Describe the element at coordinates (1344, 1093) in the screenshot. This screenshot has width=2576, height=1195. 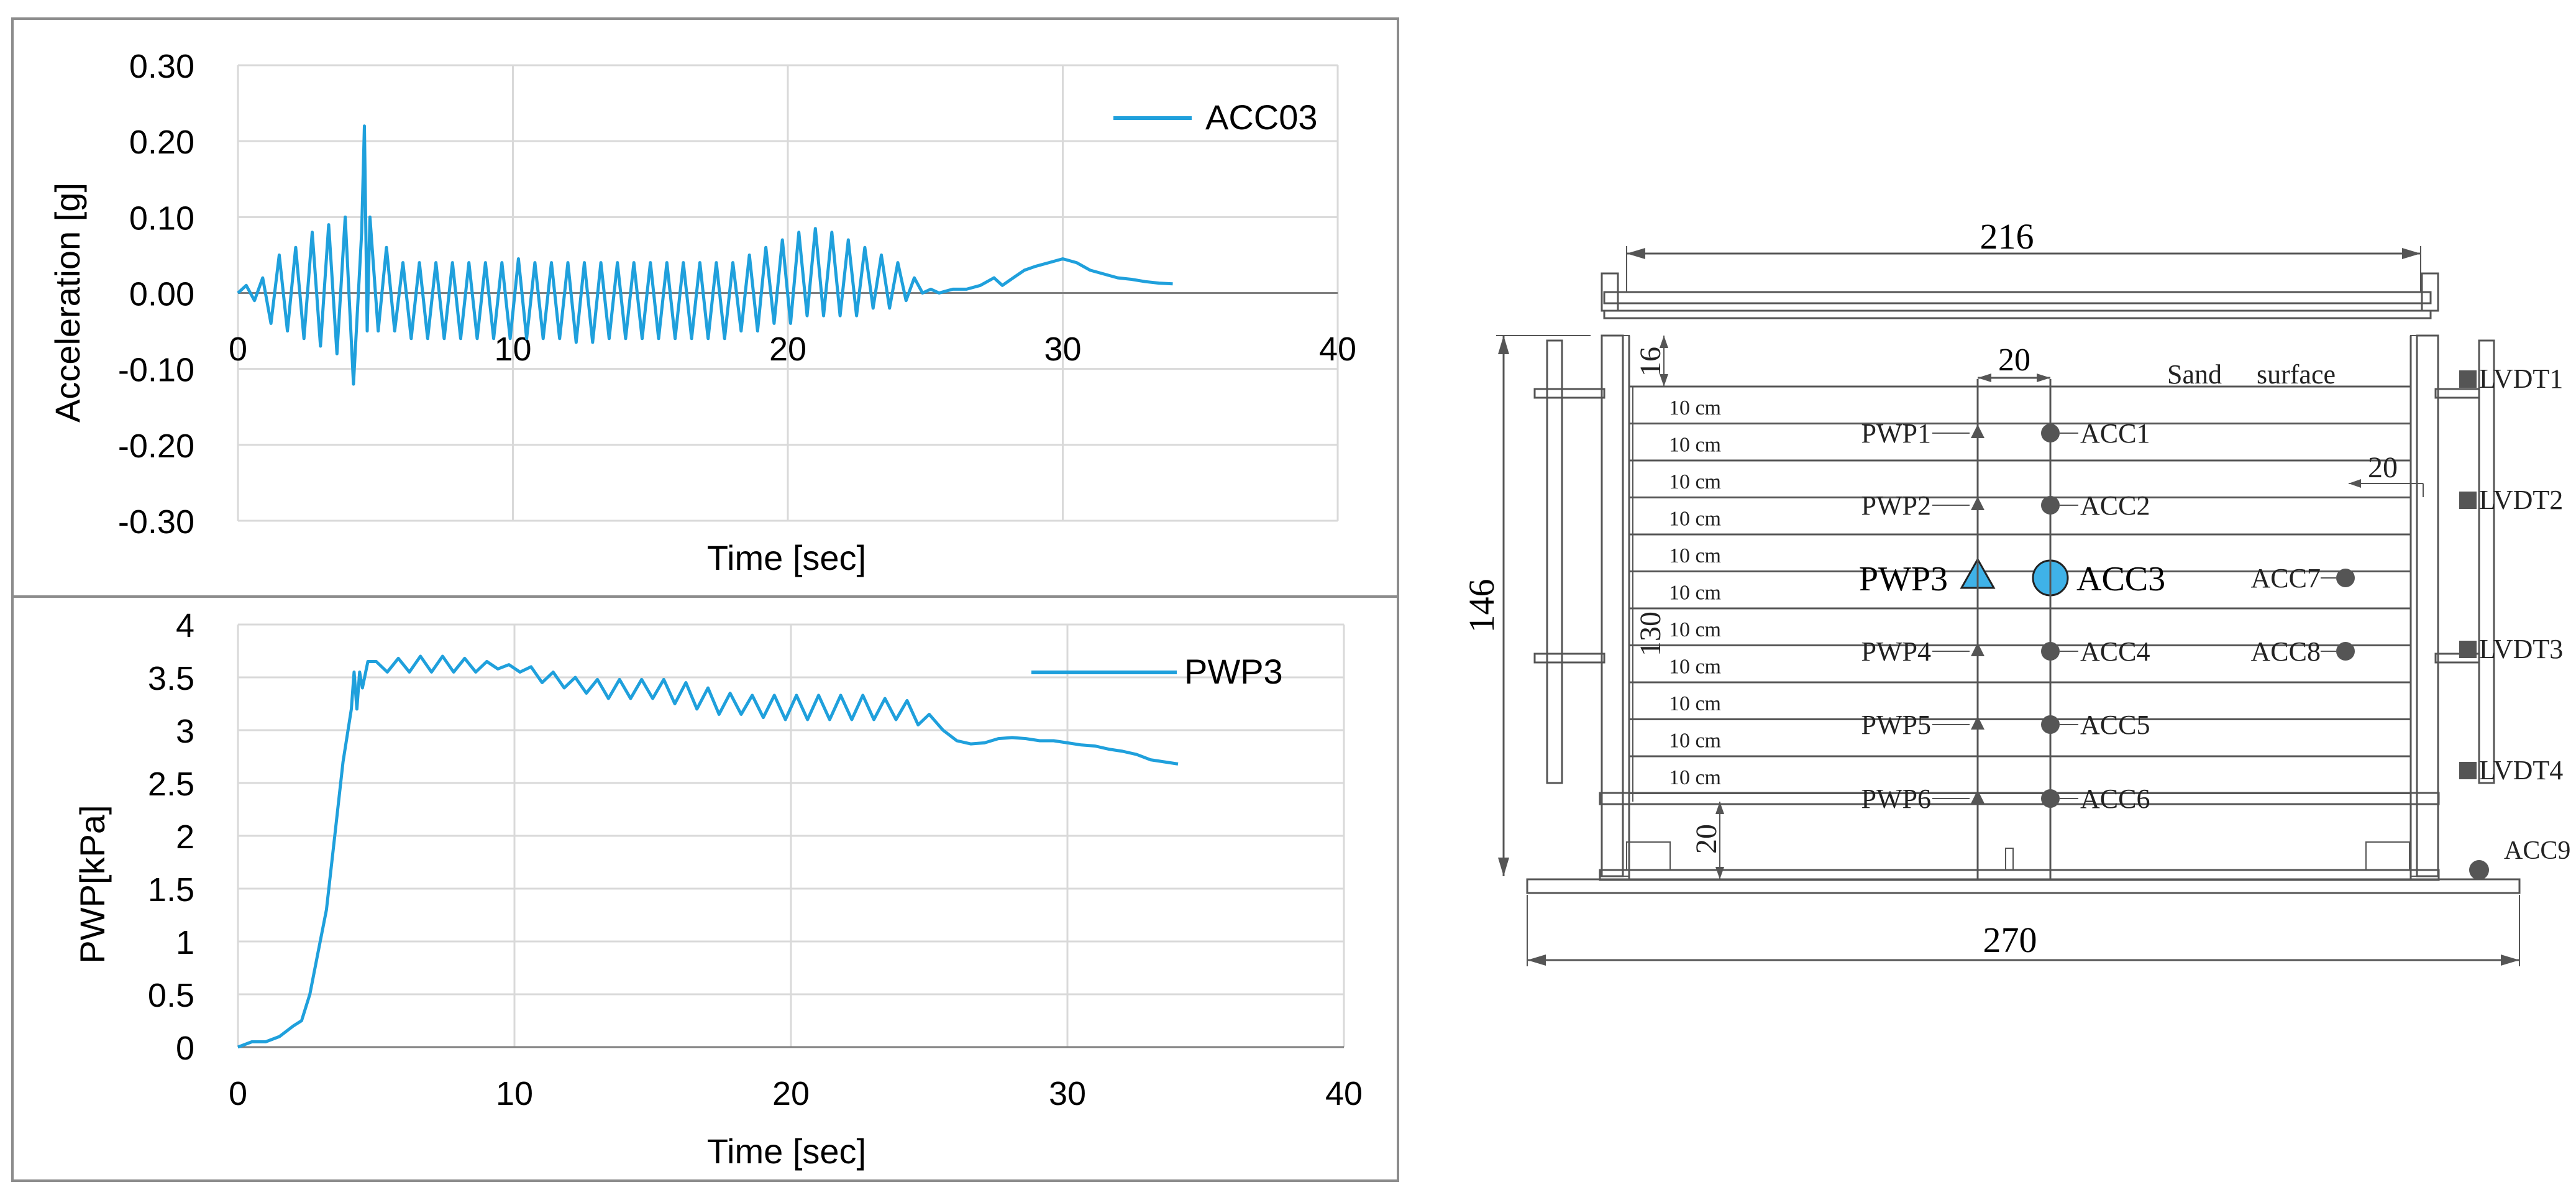
I see `chart2-x-tick-label: 40` at that location.